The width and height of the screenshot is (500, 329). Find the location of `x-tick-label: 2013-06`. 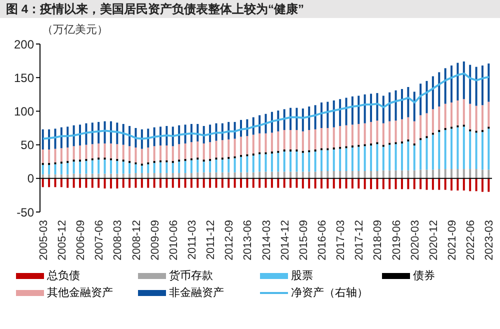

x-tick-label: 2013-06 is located at coordinates (248, 240).